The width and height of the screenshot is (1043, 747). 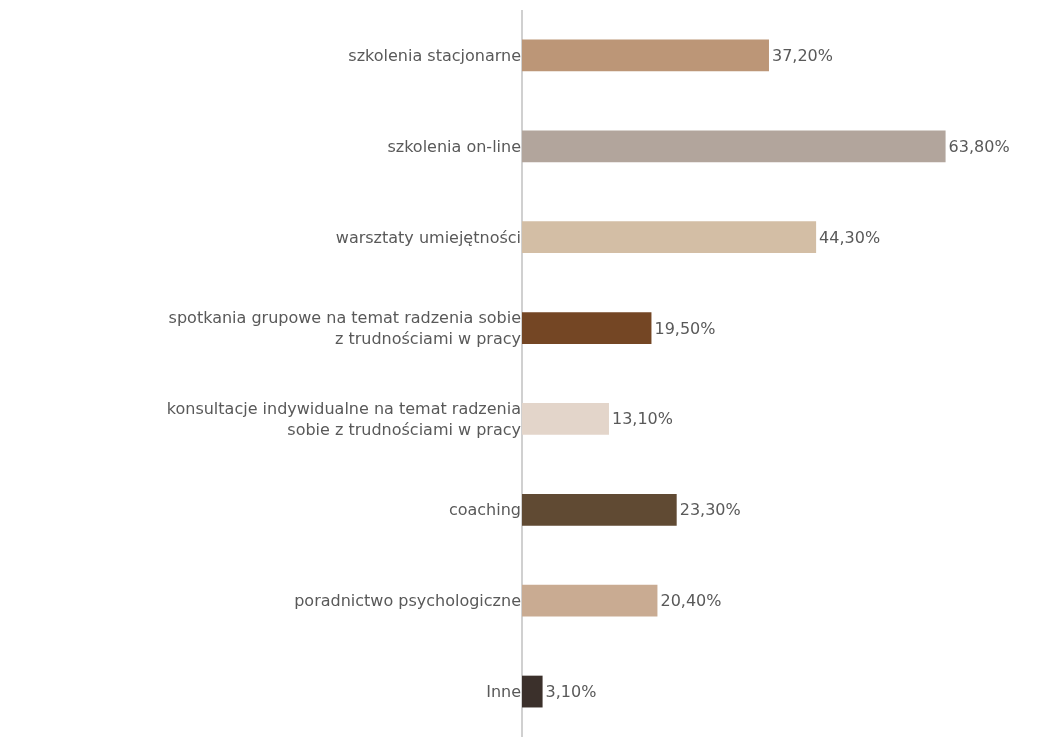 What do you see at coordinates (802, 55) in the screenshot?
I see `data-label: 37,20%` at bounding box center [802, 55].